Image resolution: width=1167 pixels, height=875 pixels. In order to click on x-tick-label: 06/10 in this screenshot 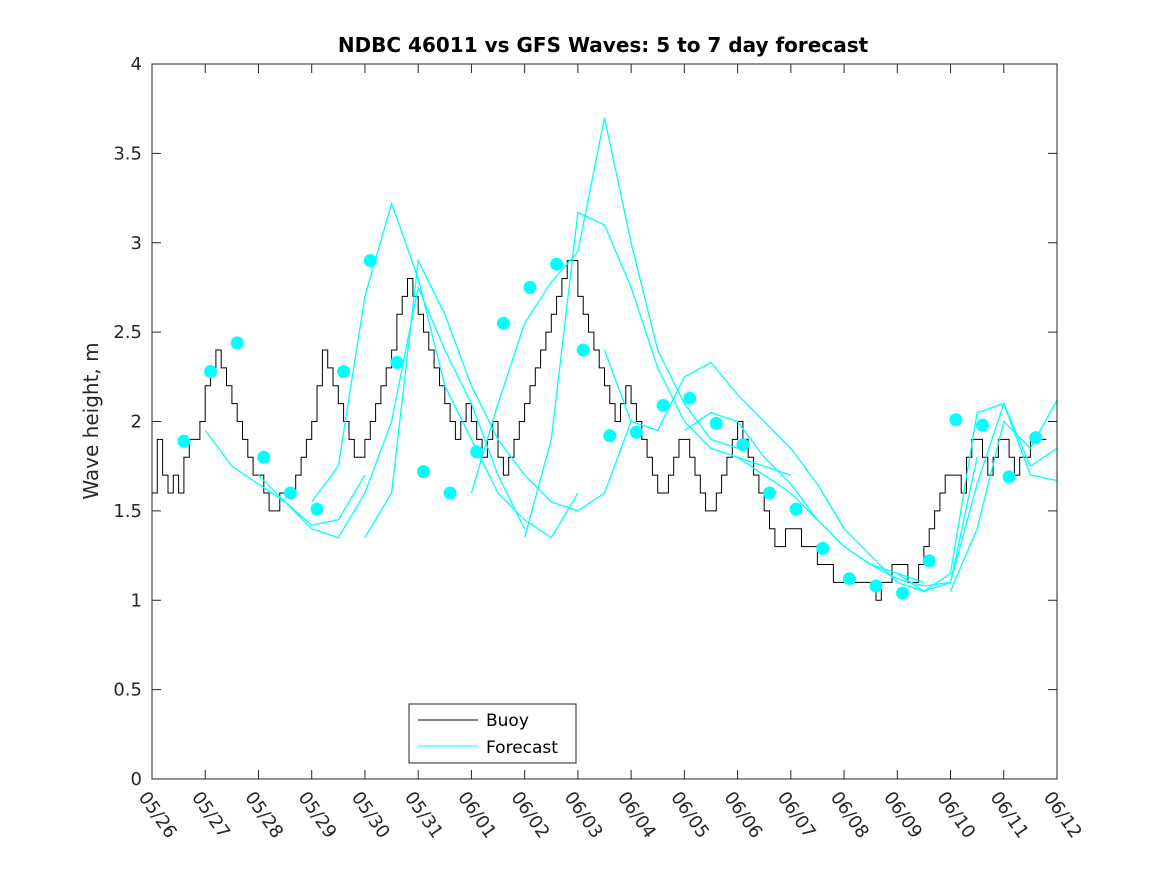, I will do `click(955, 815)`.